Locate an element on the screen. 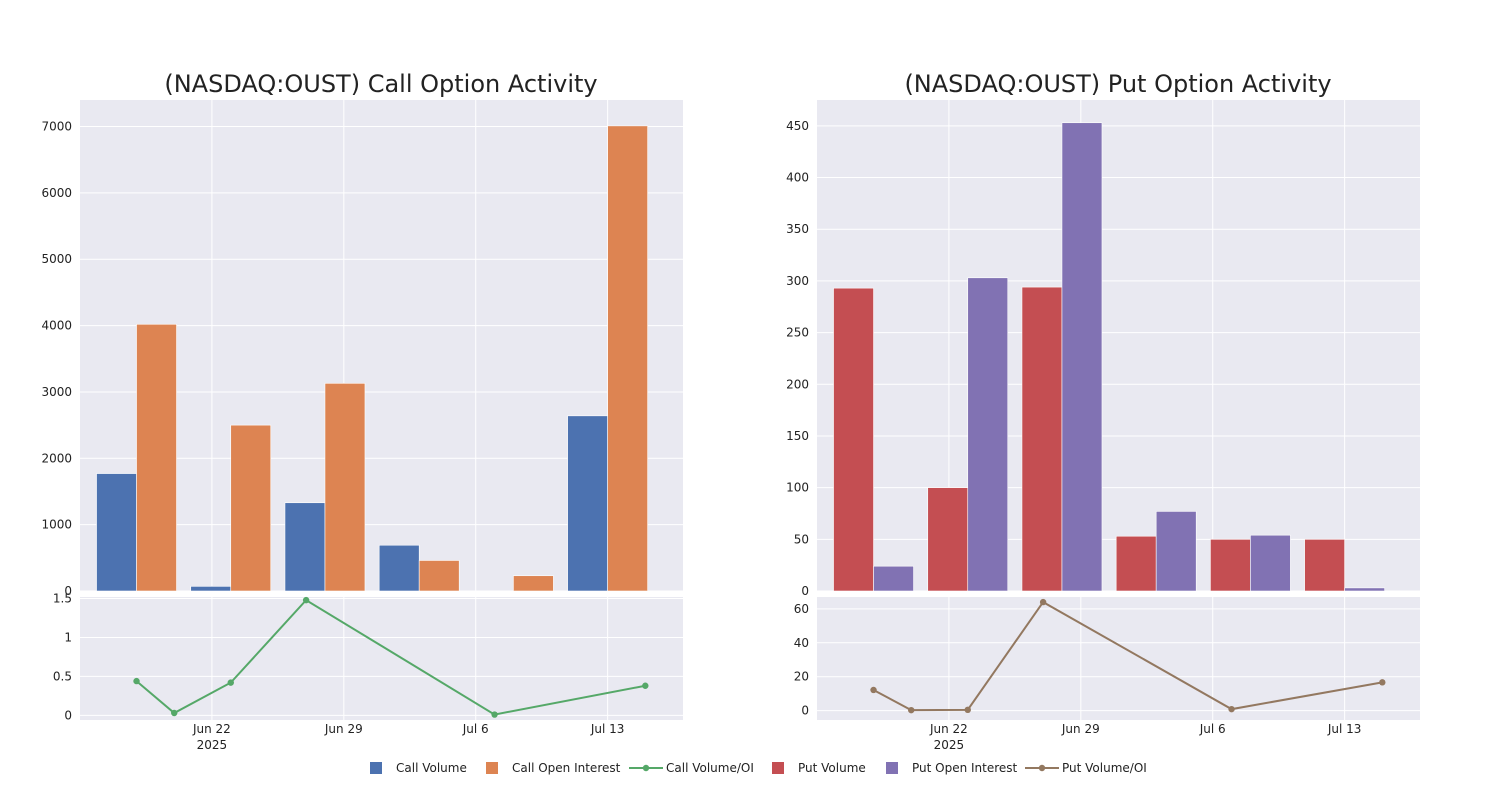 The image size is (1500, 800). ratio-y-tick-label: 1 is located at coordinates (68, 637).